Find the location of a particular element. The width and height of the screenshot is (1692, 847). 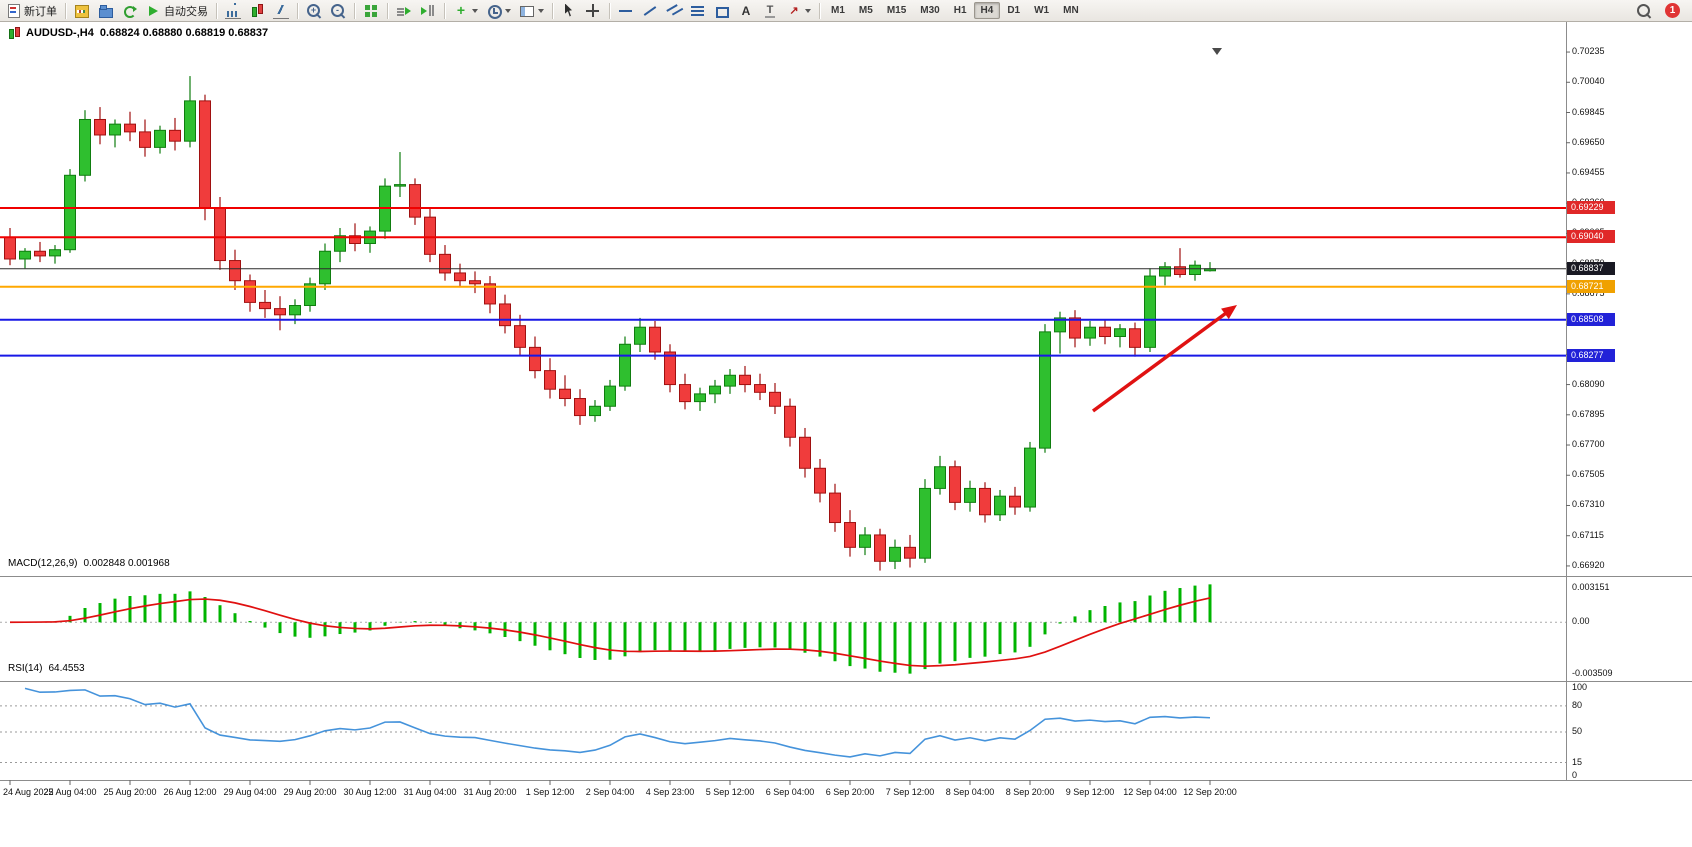

chart-symbol-period: AUDUSD-,H4 is located at coordinates (60, 33).